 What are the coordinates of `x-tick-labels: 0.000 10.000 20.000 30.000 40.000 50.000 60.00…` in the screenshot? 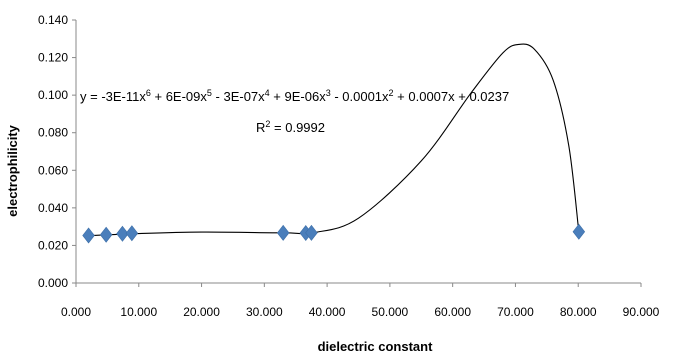 It's located at (360, 312).